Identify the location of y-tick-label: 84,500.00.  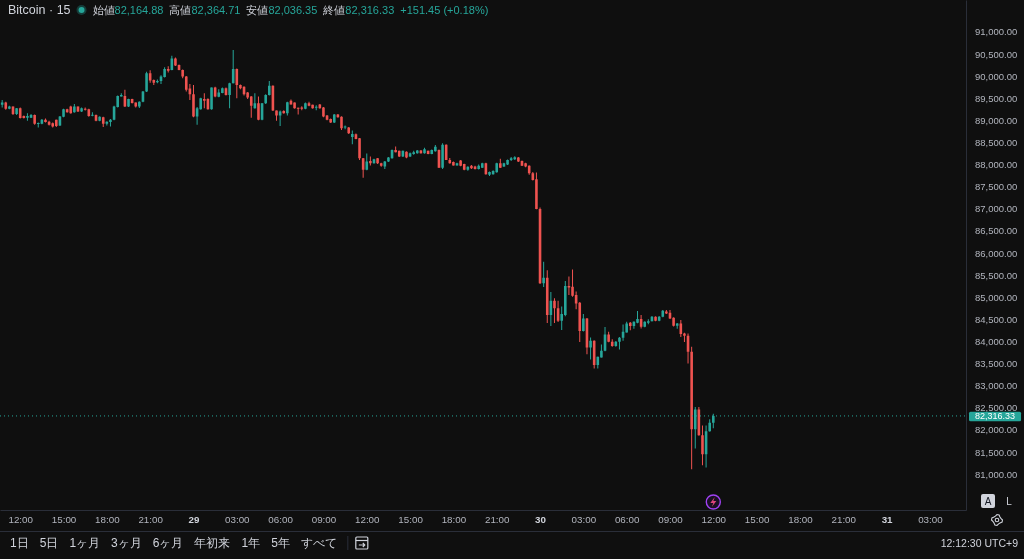
(996, 319).